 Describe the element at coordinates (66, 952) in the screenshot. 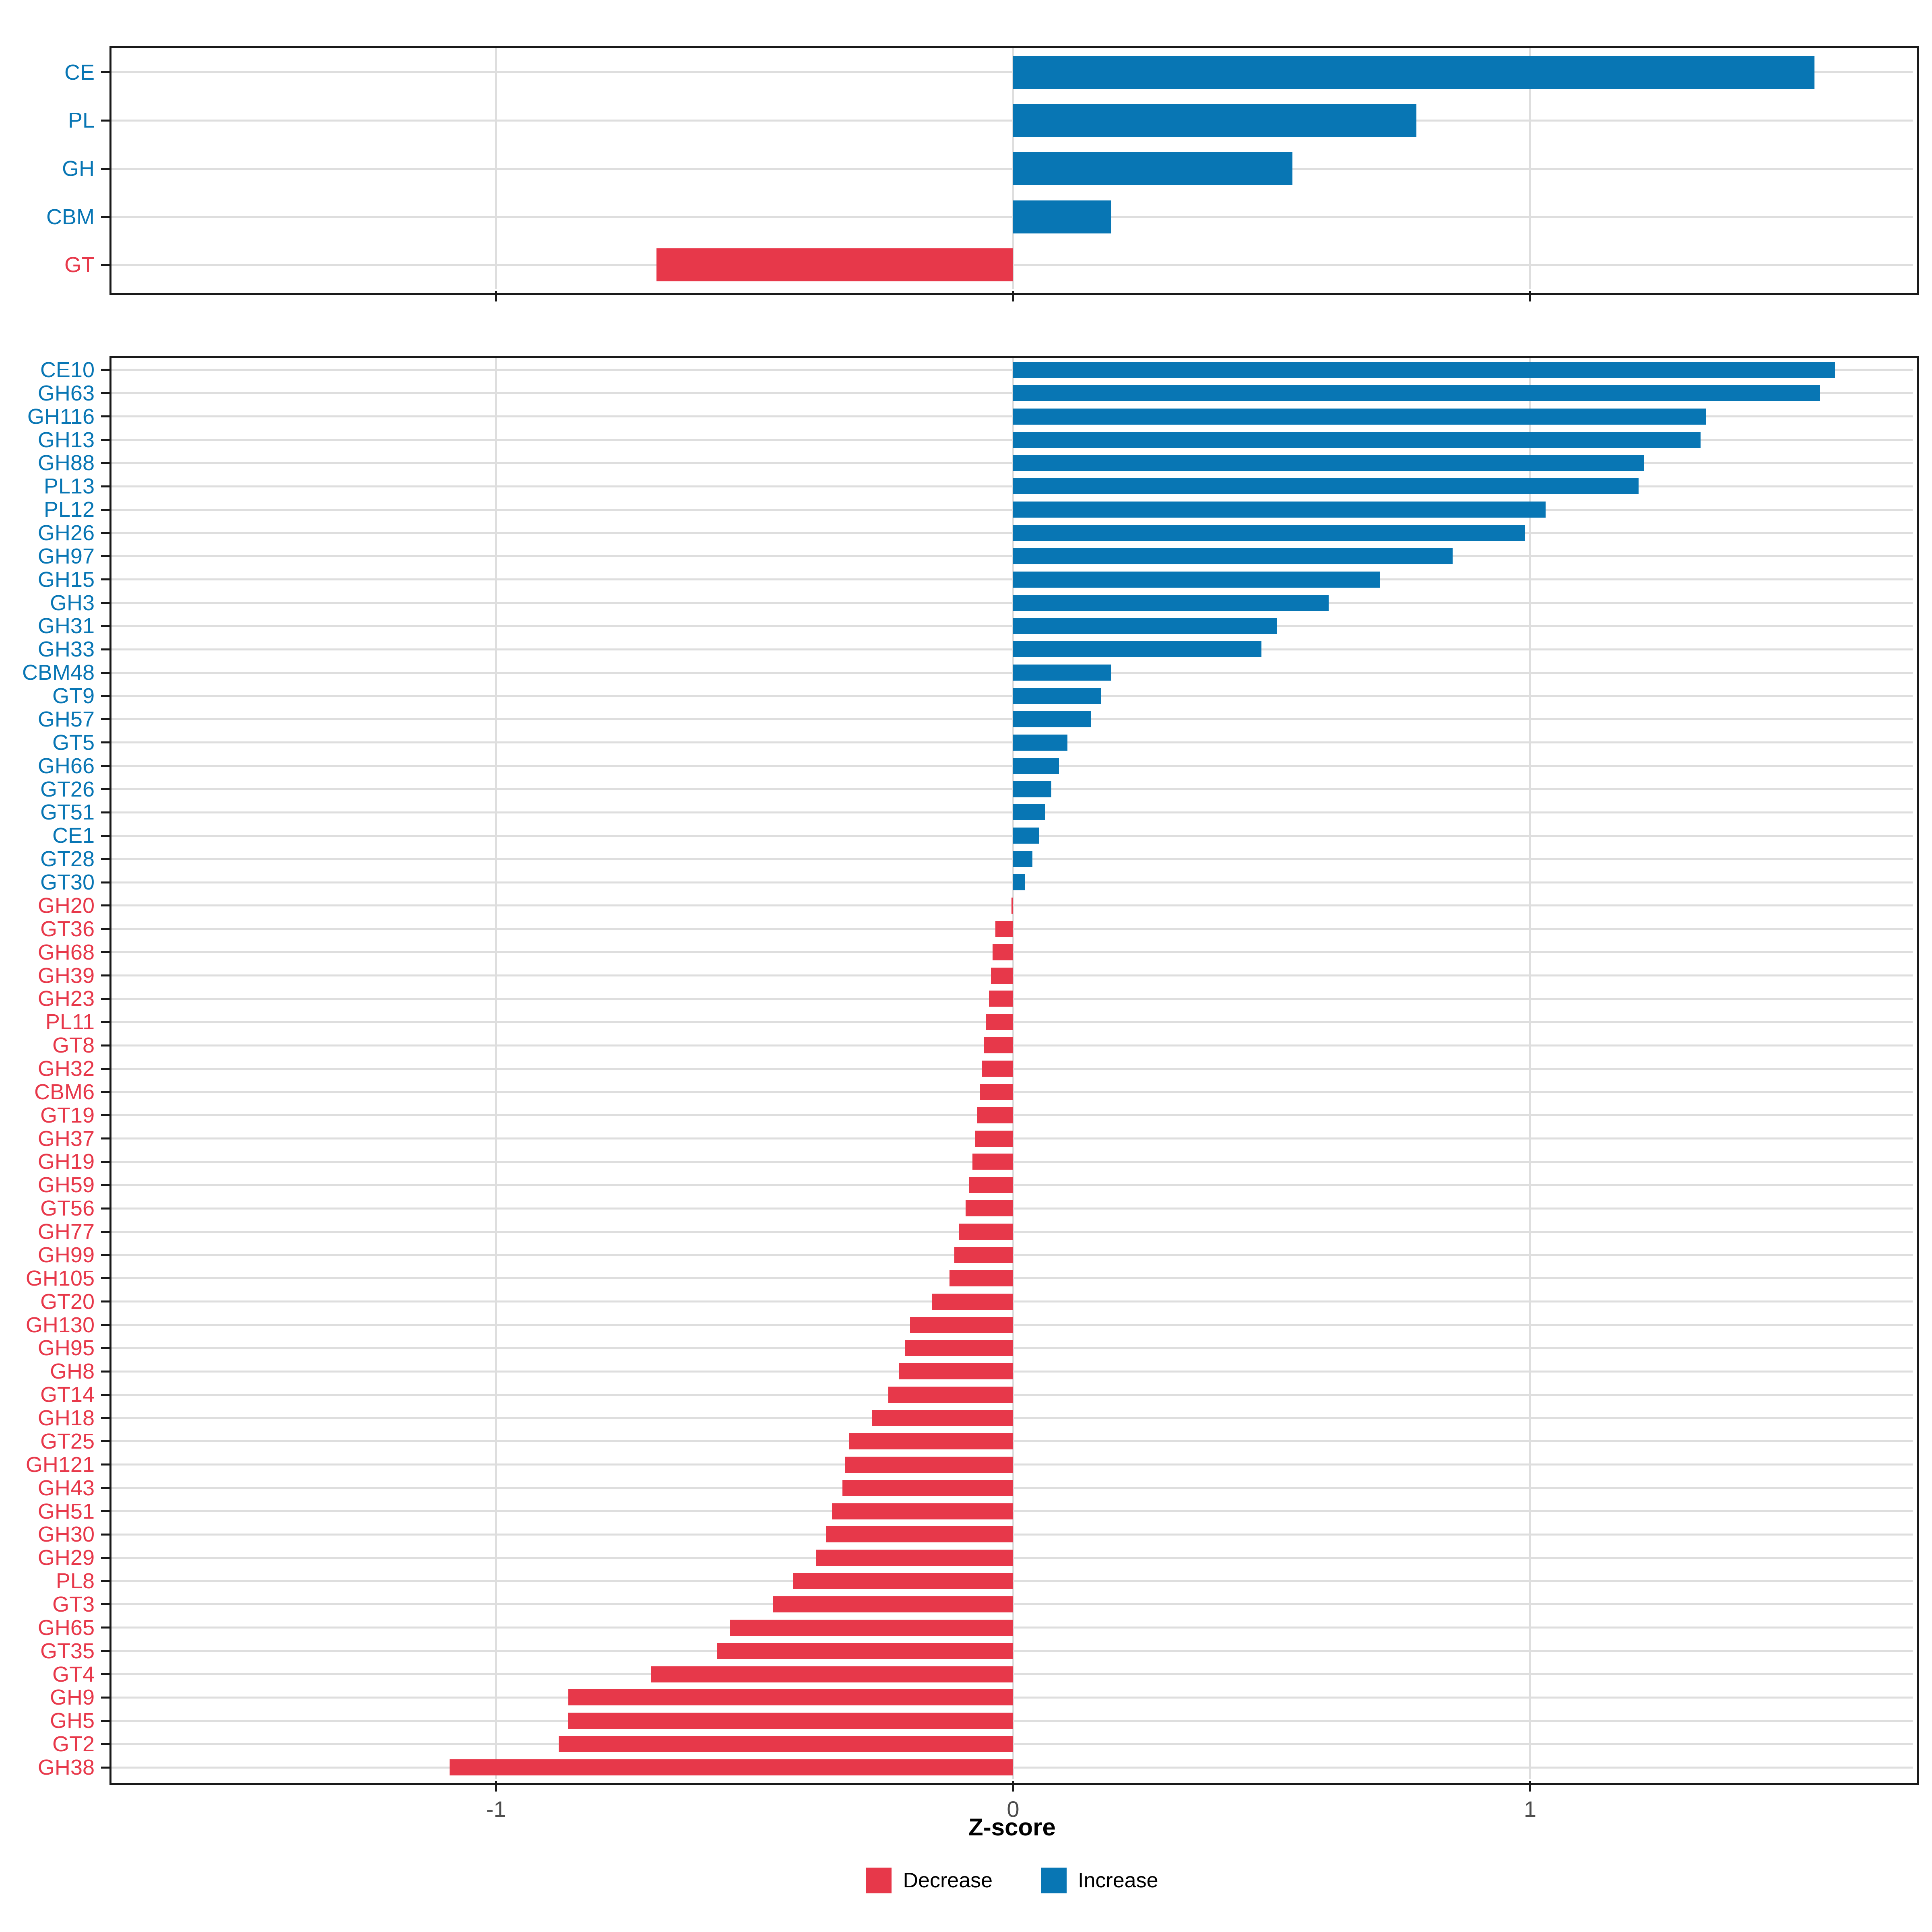

I see `y-label-GH68: GH68` at that location.